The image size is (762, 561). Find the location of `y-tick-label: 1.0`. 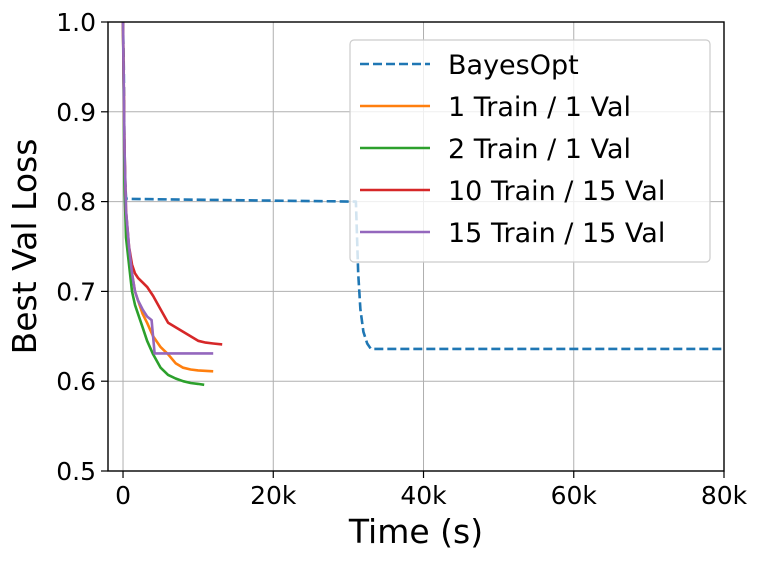

y-tick-label: 1.0 is located at coordinates (76, 22).